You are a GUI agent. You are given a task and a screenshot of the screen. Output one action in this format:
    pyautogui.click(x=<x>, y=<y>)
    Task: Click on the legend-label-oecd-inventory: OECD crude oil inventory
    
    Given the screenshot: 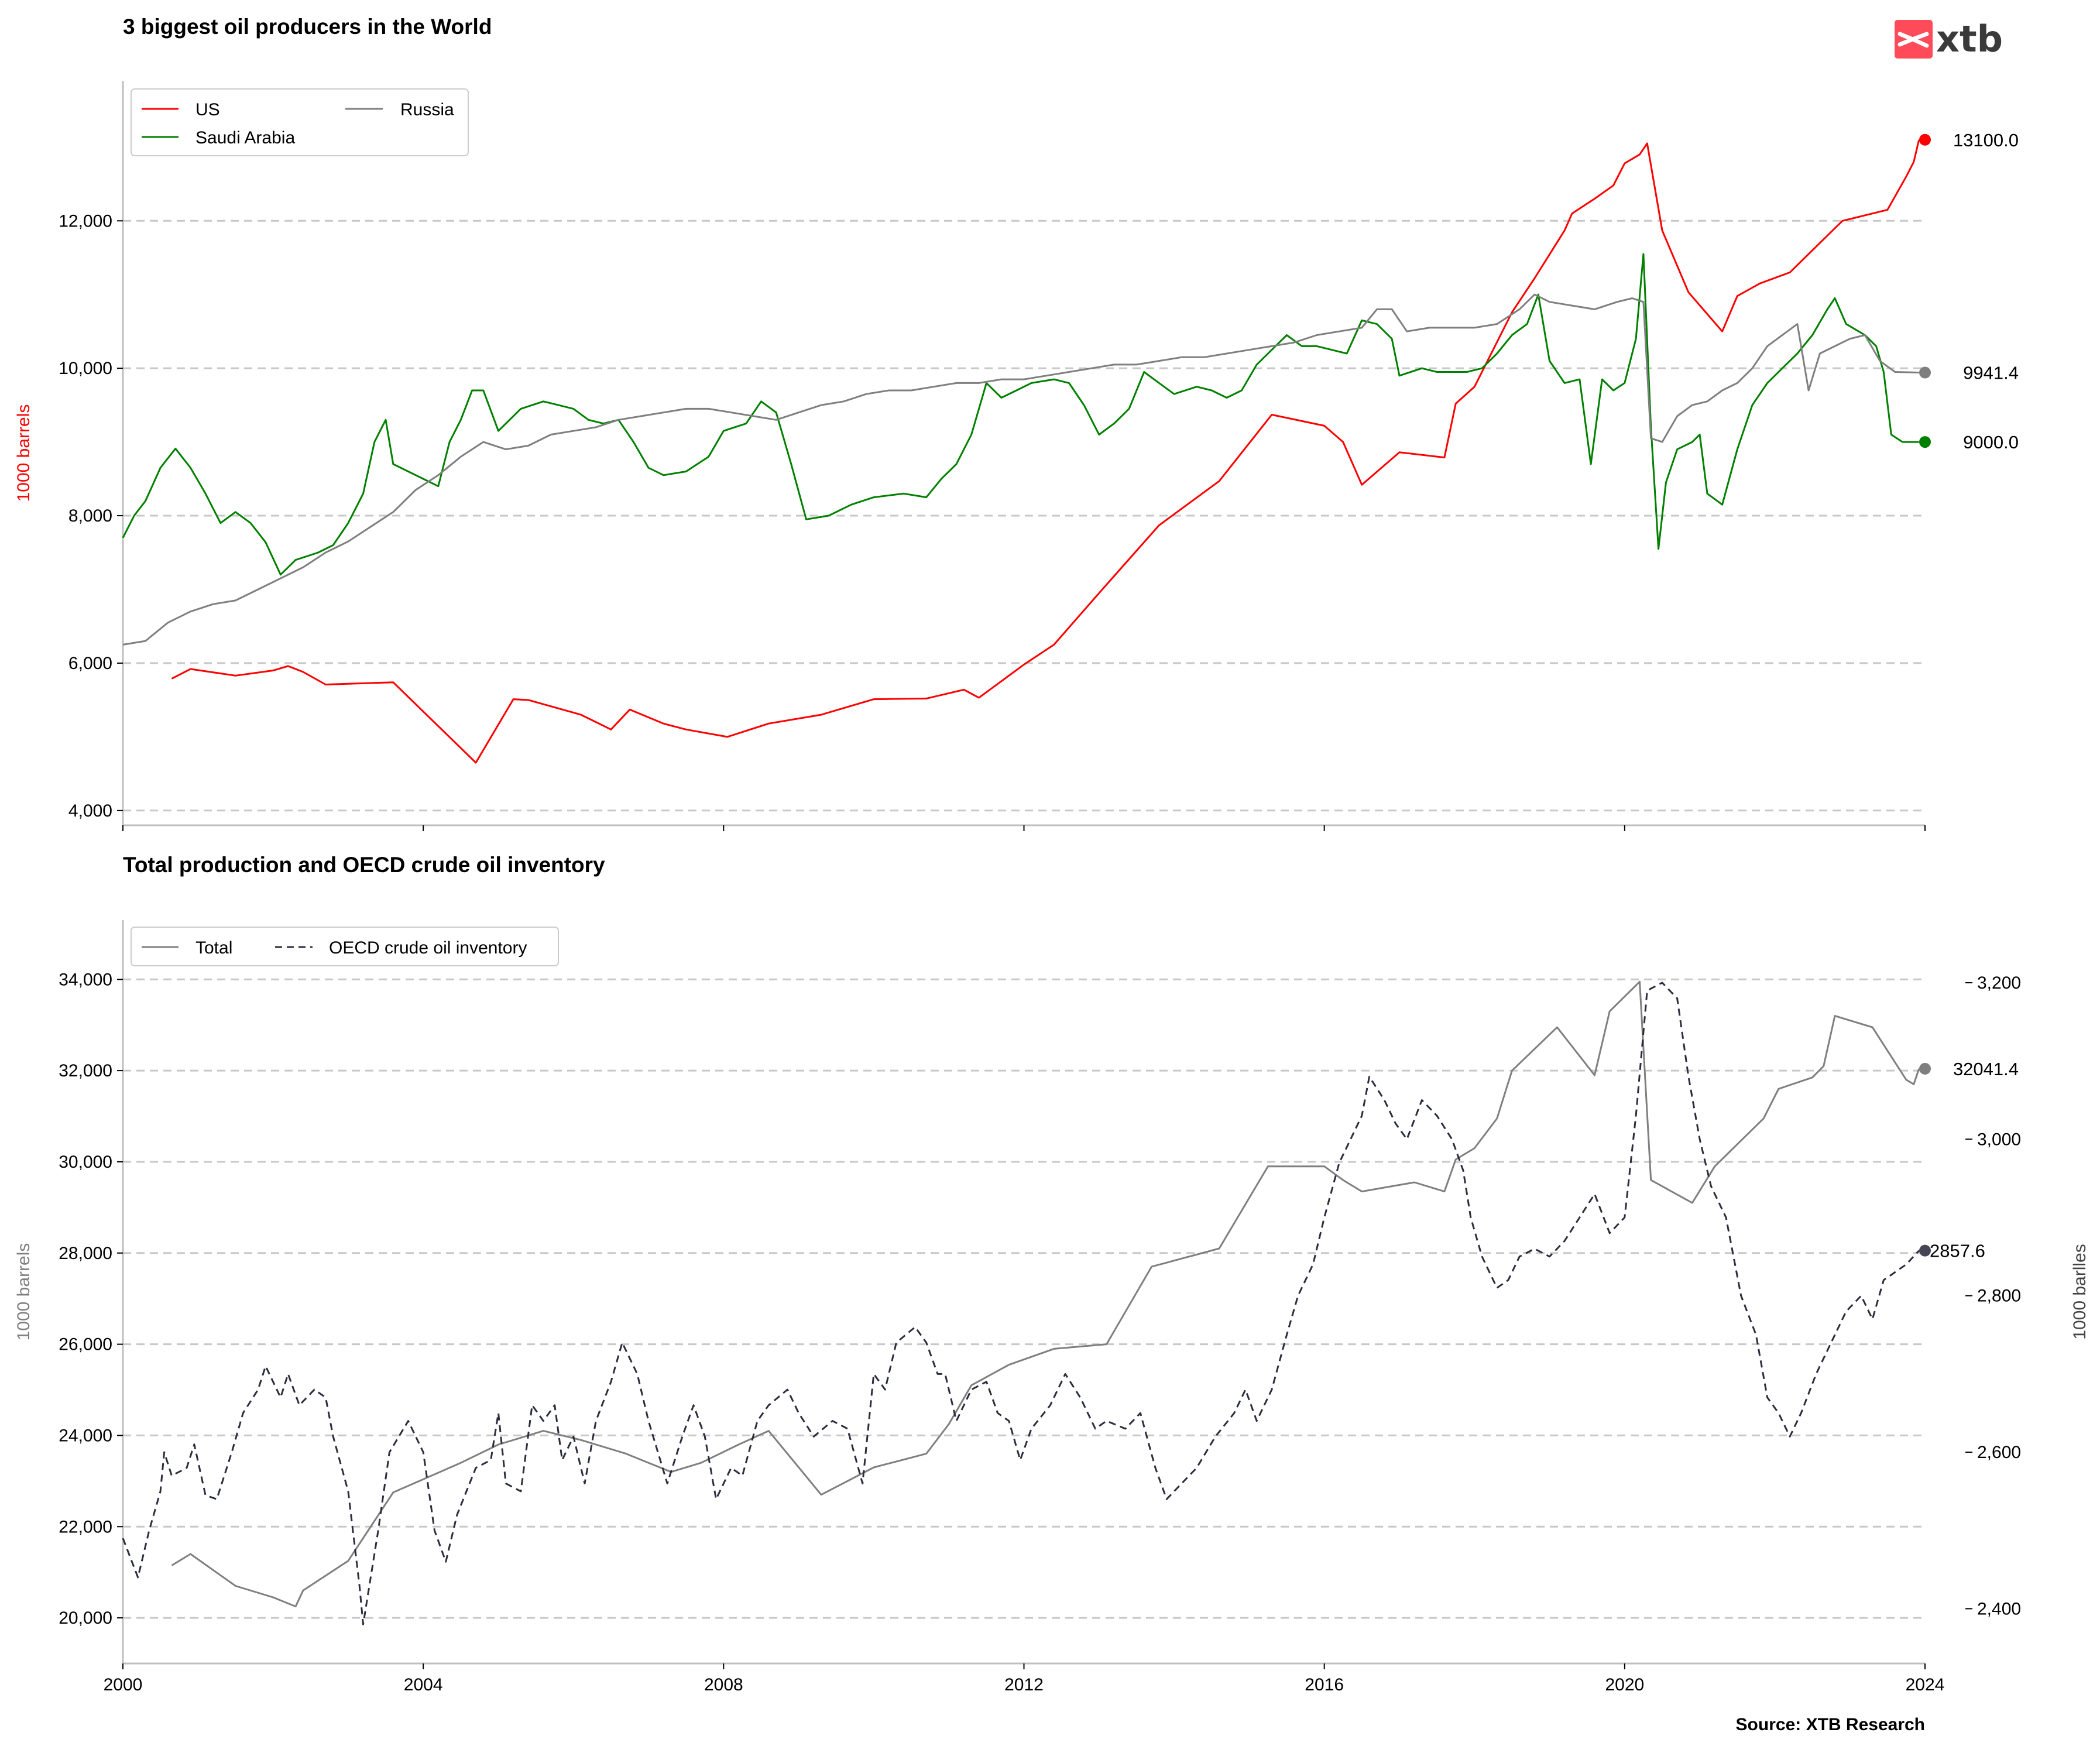 What is the action you would take?
    pyautogui.click(x=428, y=948)
    